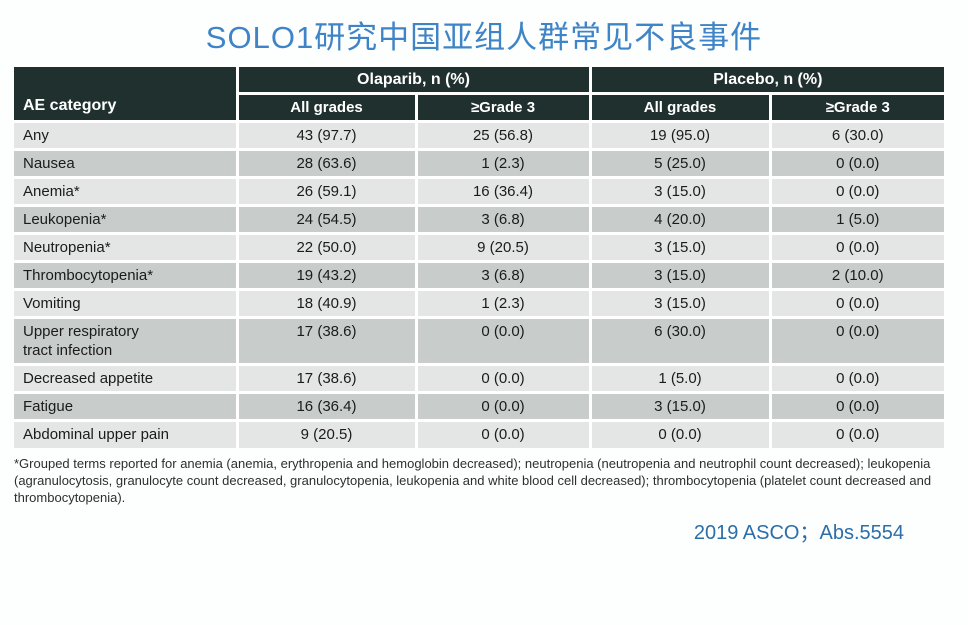 This screenshot has height=625, width=968. Describe the element at coordinates (413, 81) in the screenshot. I see `olaparib-group-header: Olaparib, n (%)` at that location.